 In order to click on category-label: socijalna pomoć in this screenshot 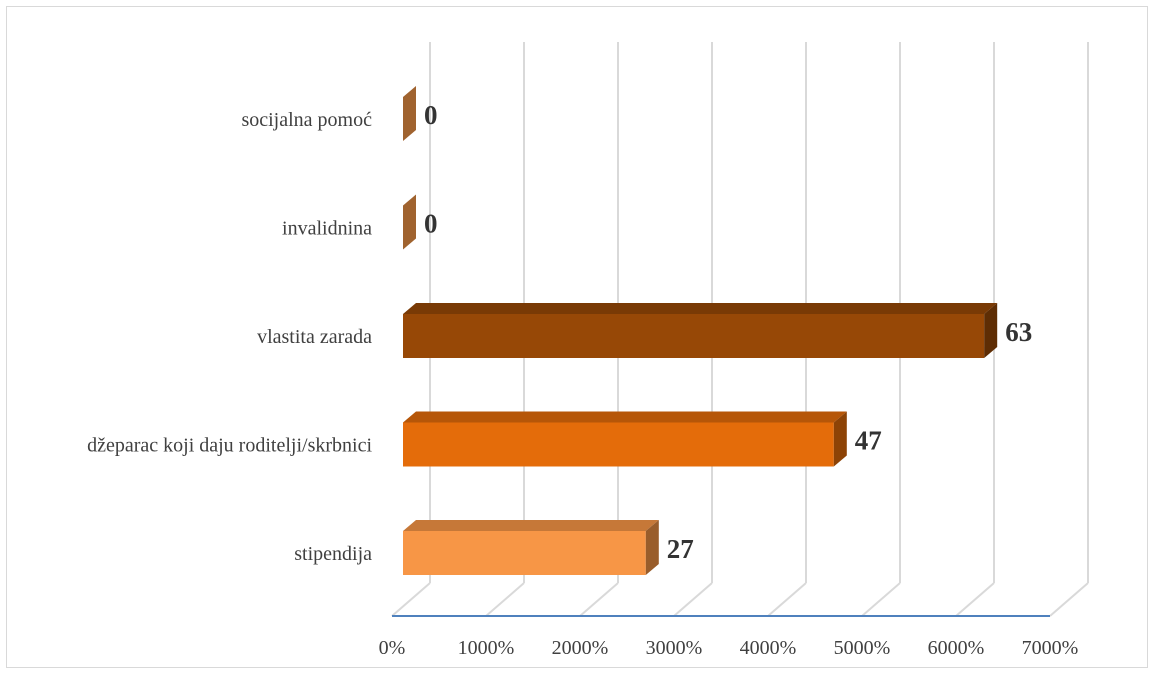, I will do `click(306, 120)`.